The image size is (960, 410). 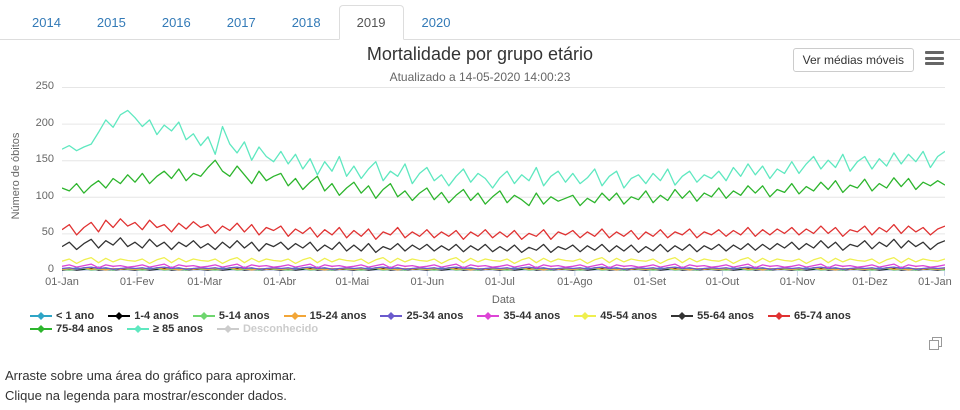 I want to click on legend-item-label: ≥ 85 anos, so click(x=177, y=329).